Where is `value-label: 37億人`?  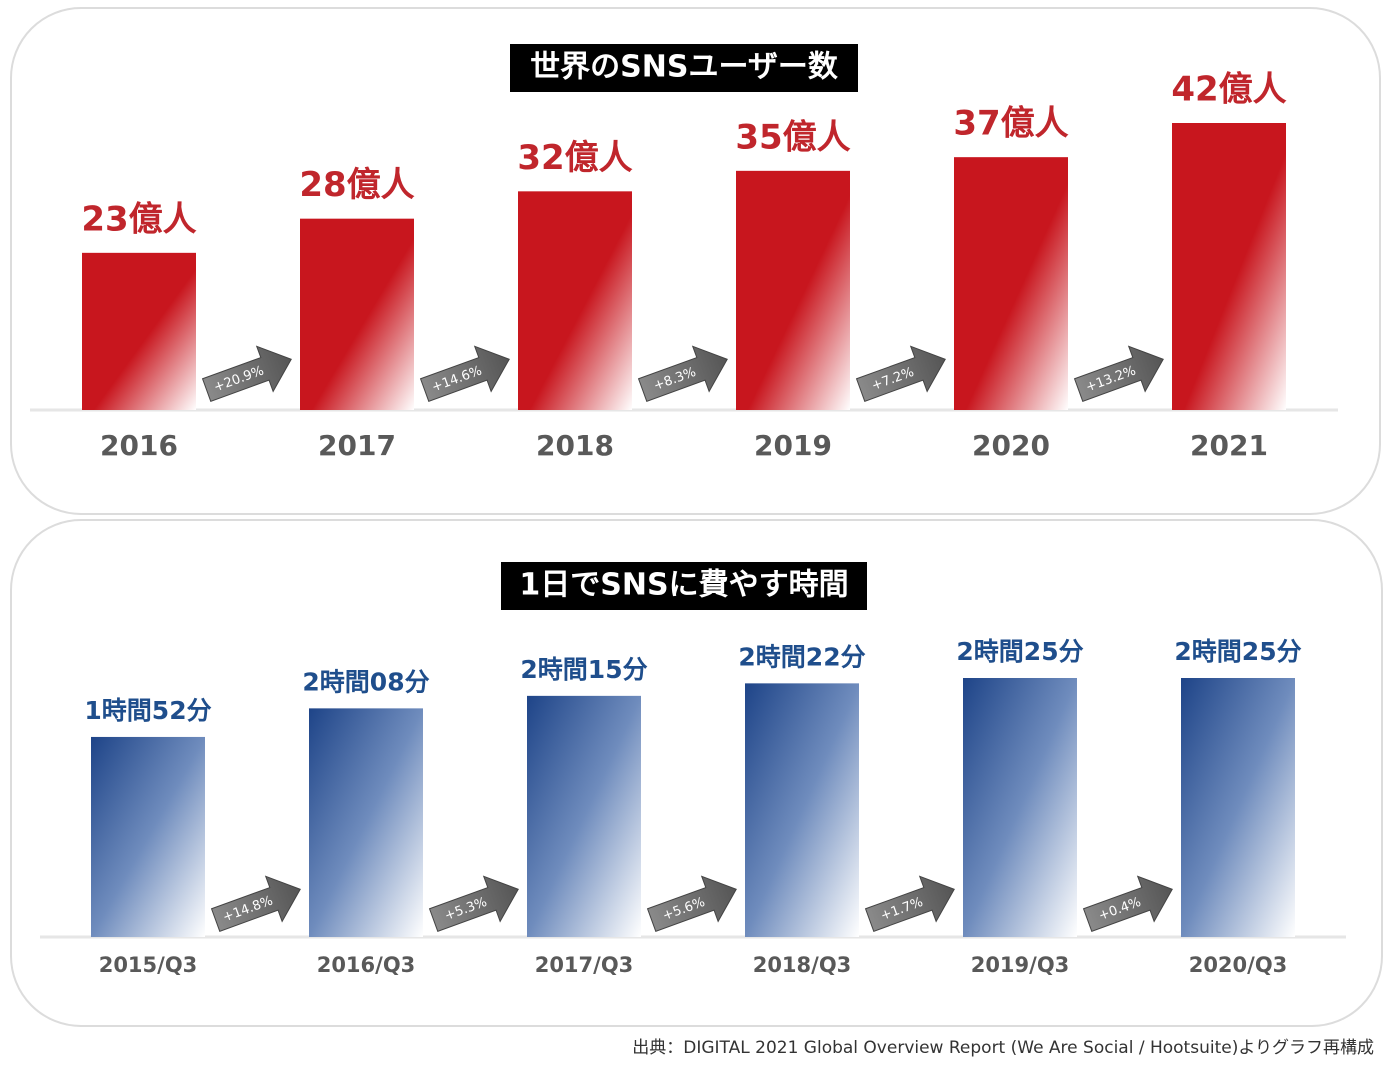
value-label: 37億人 is located at coordinates (1010, 124).